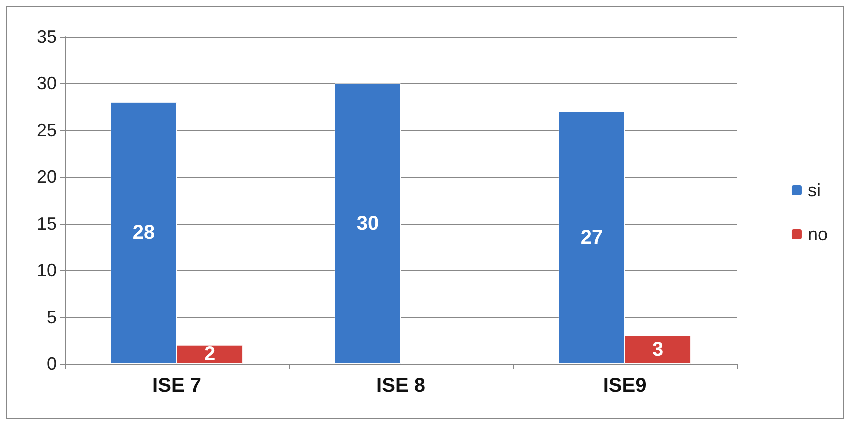  Describe the element at coordinates (625, 386) in the screenshot. I see `x-tick-label: ISE9` at that location.